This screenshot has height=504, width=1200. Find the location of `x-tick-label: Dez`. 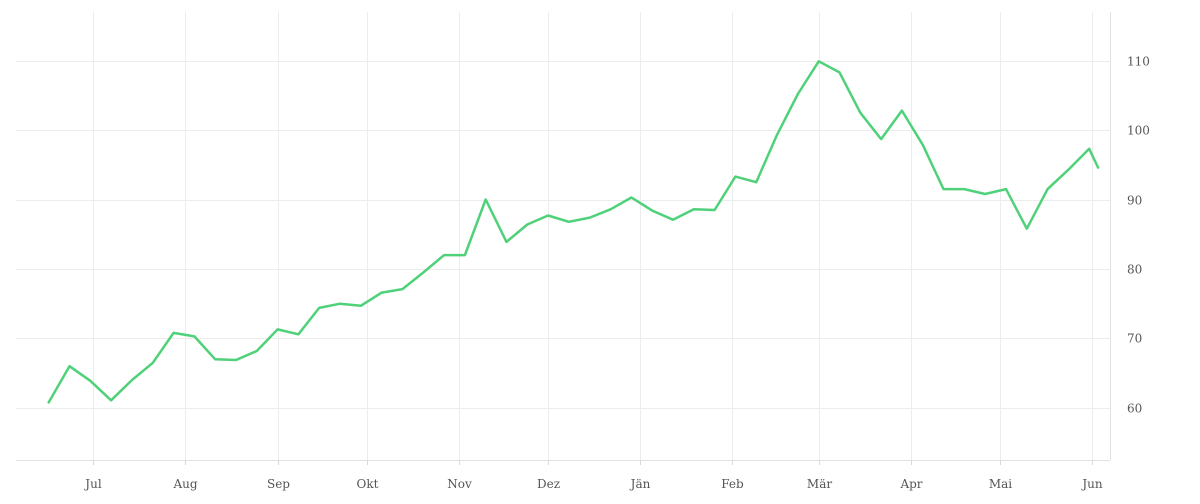

x-tick-label: Dez is located at coordinates (548, 484).